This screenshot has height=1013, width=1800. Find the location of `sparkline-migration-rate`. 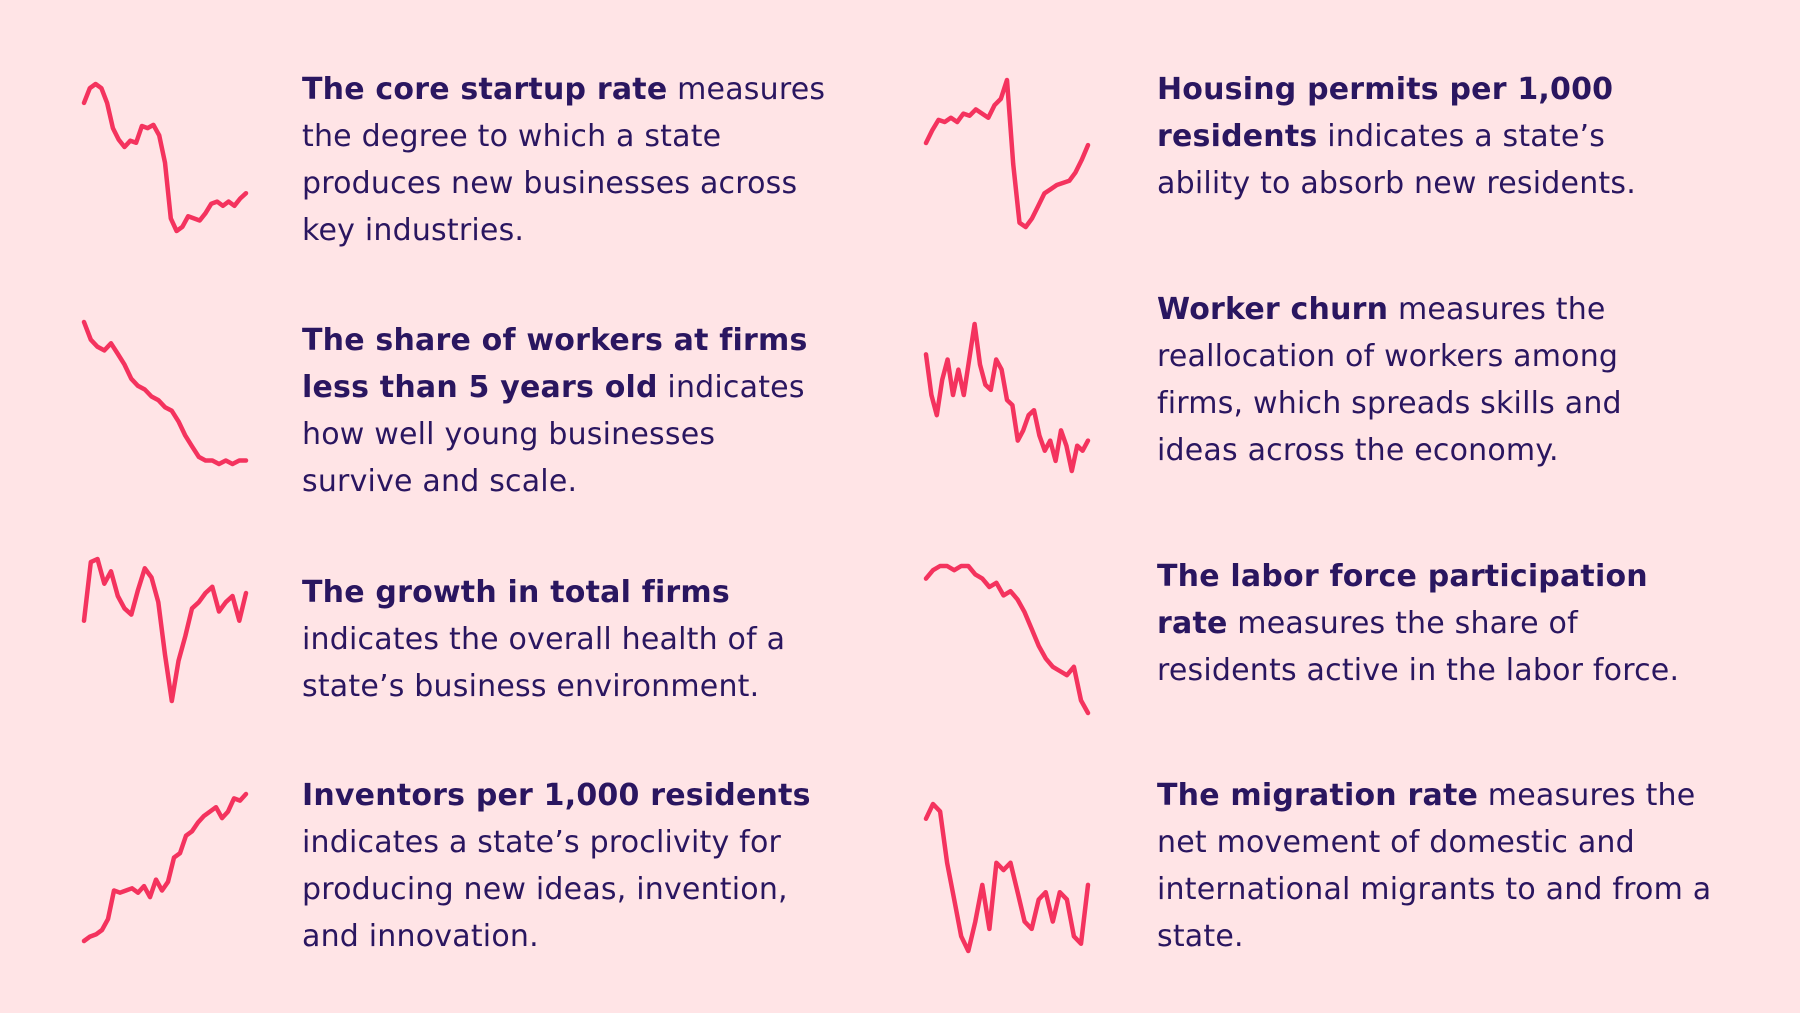

sparkline-migration-rate is located at coordinates (1007, 877).